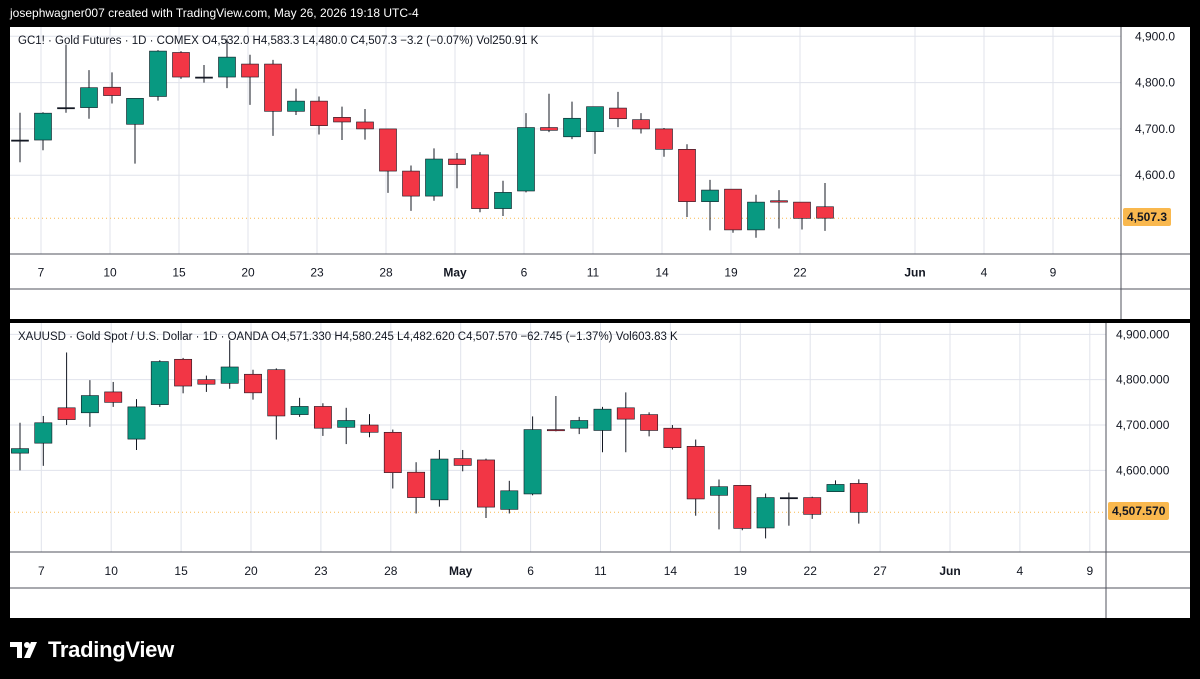 The image size is (1200, 679). Describe the element at coordinates (524, 273) in the screenshot. I see `x-tick-label: 6` at that location.